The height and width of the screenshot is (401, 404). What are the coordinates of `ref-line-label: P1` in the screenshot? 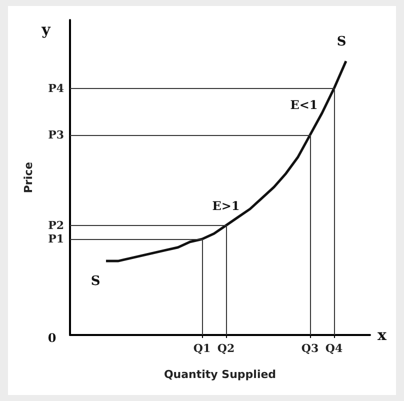 It's located at (56, 239).